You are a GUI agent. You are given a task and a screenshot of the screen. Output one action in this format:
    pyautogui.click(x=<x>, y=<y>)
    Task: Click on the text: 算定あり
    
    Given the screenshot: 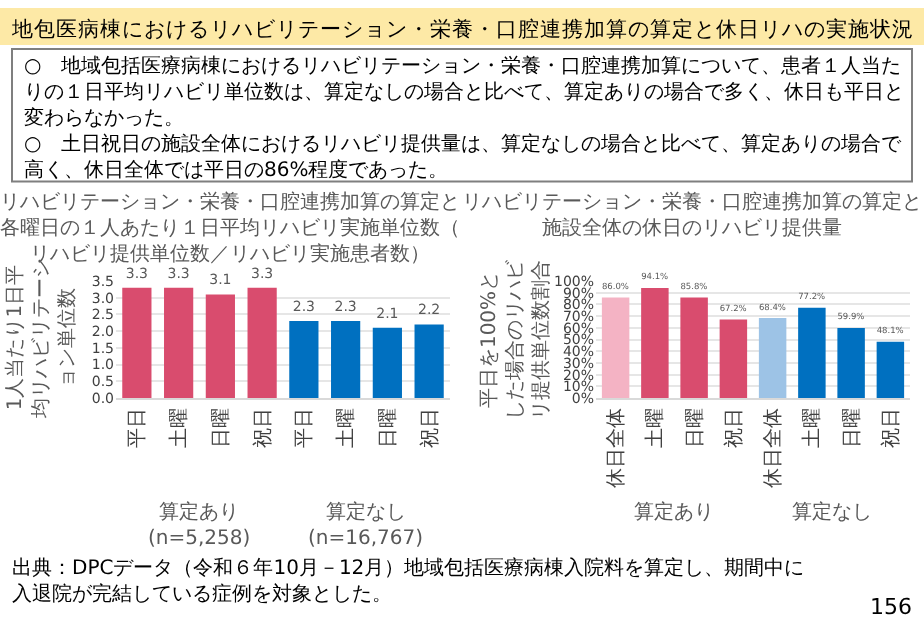 What is the action you would take?
    pyautogui.click(x=674, y=512)
    